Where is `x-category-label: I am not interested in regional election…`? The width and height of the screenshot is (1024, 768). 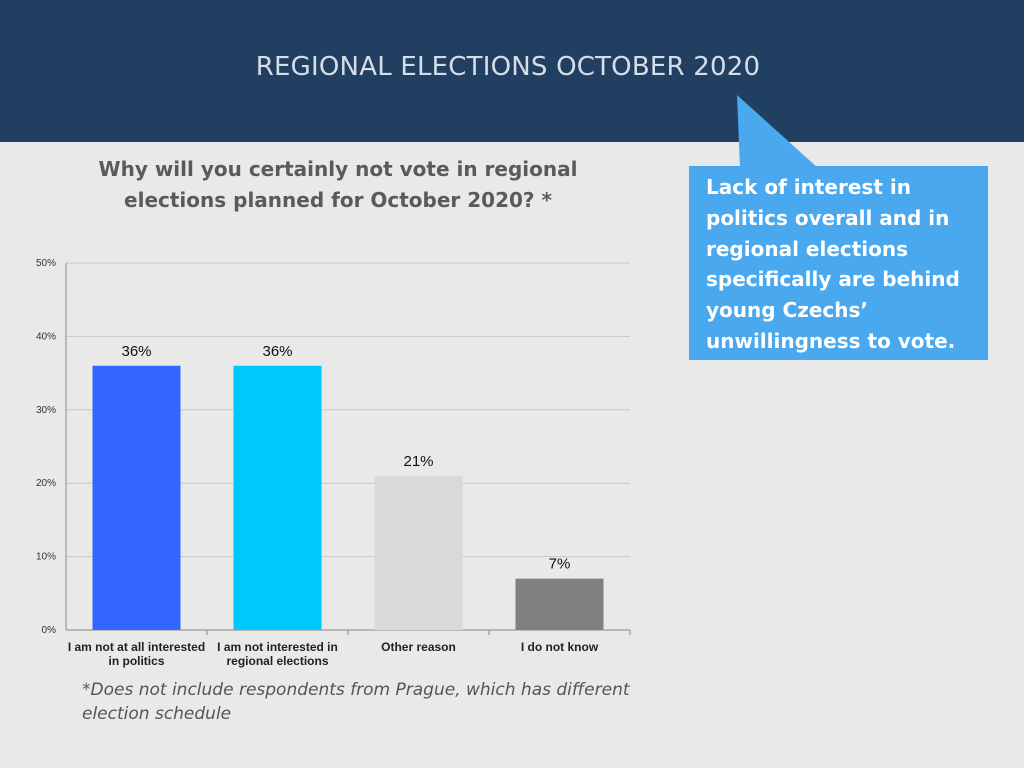
x-category-label: I am not interested in regional election… is located at coordinates (277, 654).